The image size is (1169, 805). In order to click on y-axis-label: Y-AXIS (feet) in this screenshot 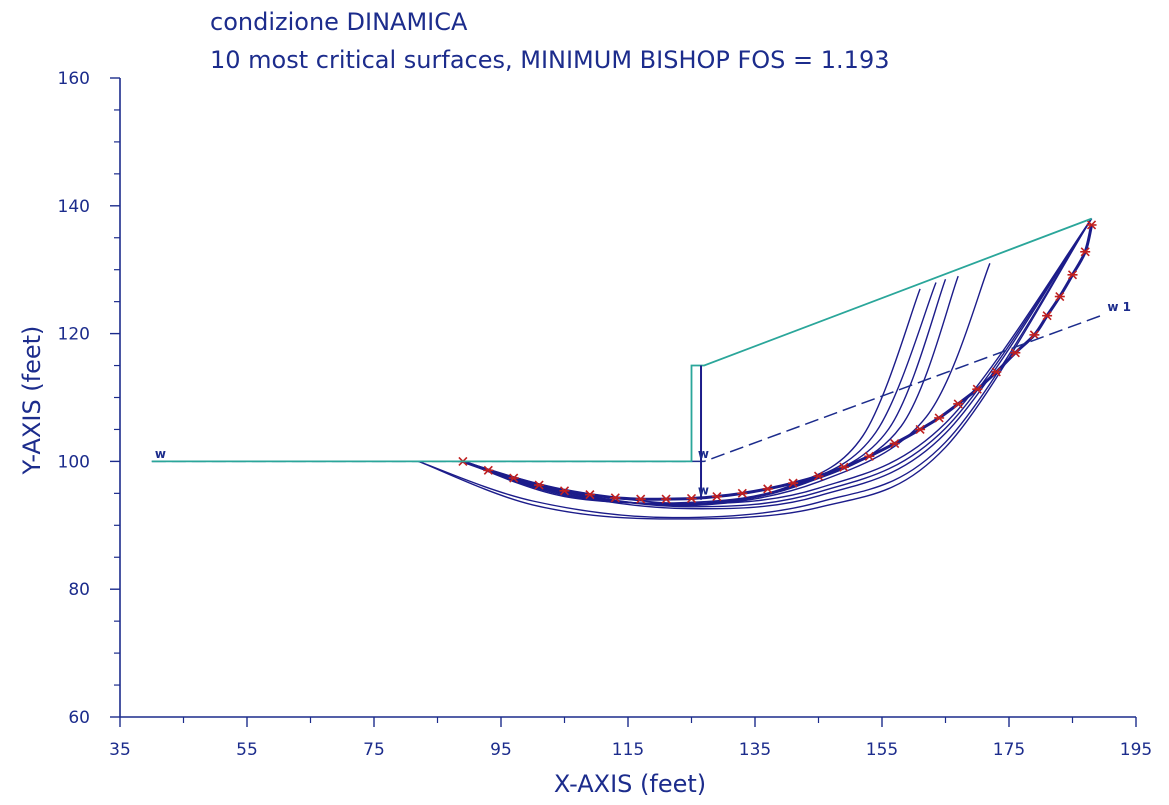, I will do `click(32, 401)`.